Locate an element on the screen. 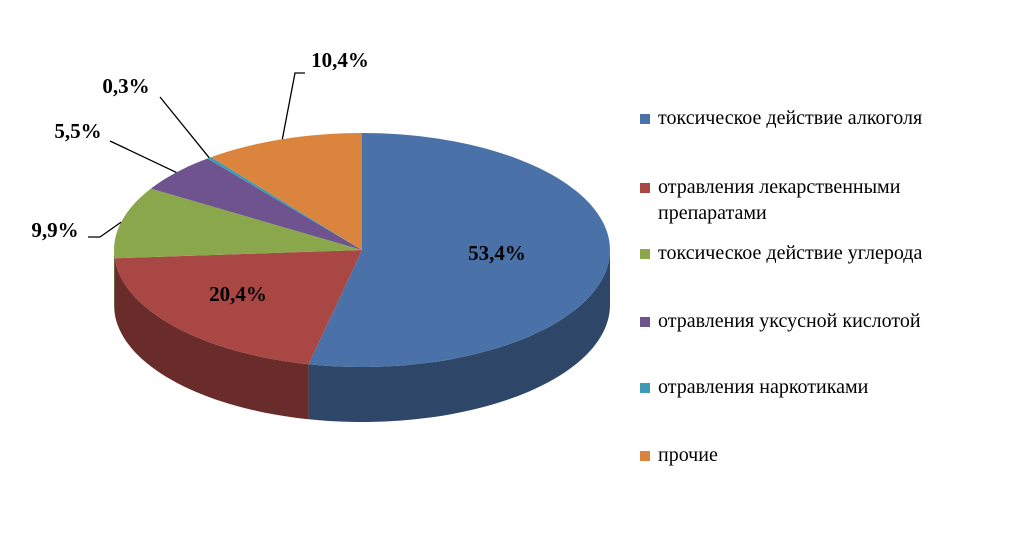 The height and width of the screenshot is (552, 1011). data-label: 10,4% is located at coordinates (340, 60).